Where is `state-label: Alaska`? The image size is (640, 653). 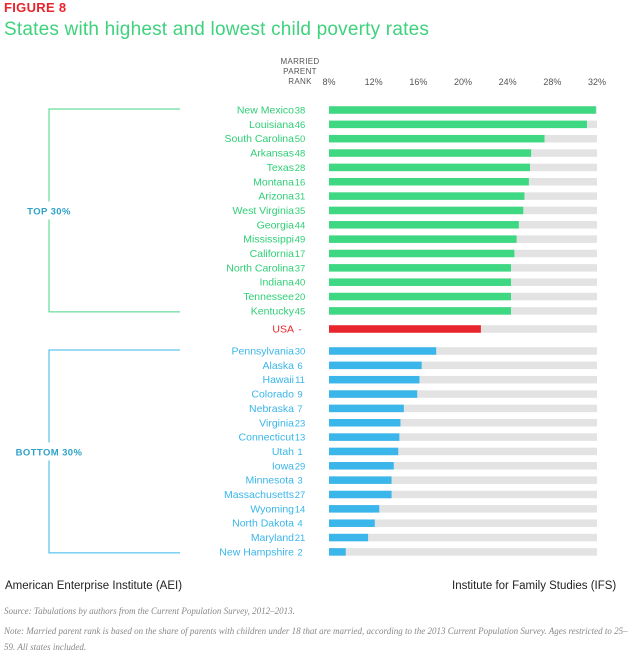
state-label: Alaska is located at coordinates (278, 366).